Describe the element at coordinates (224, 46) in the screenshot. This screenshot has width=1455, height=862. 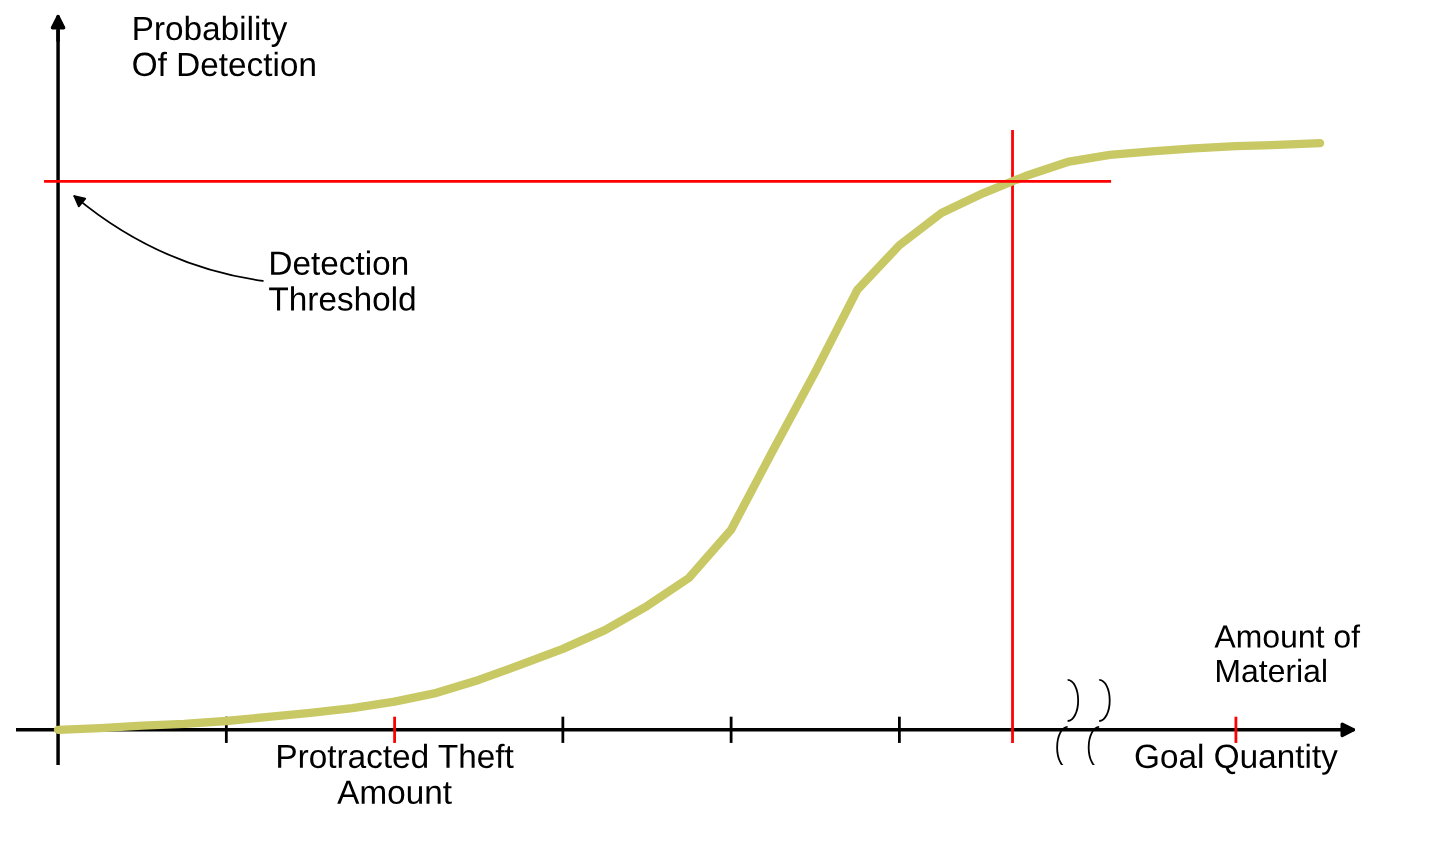
I see `y-axis-title: Probability Of Detection` at that location.